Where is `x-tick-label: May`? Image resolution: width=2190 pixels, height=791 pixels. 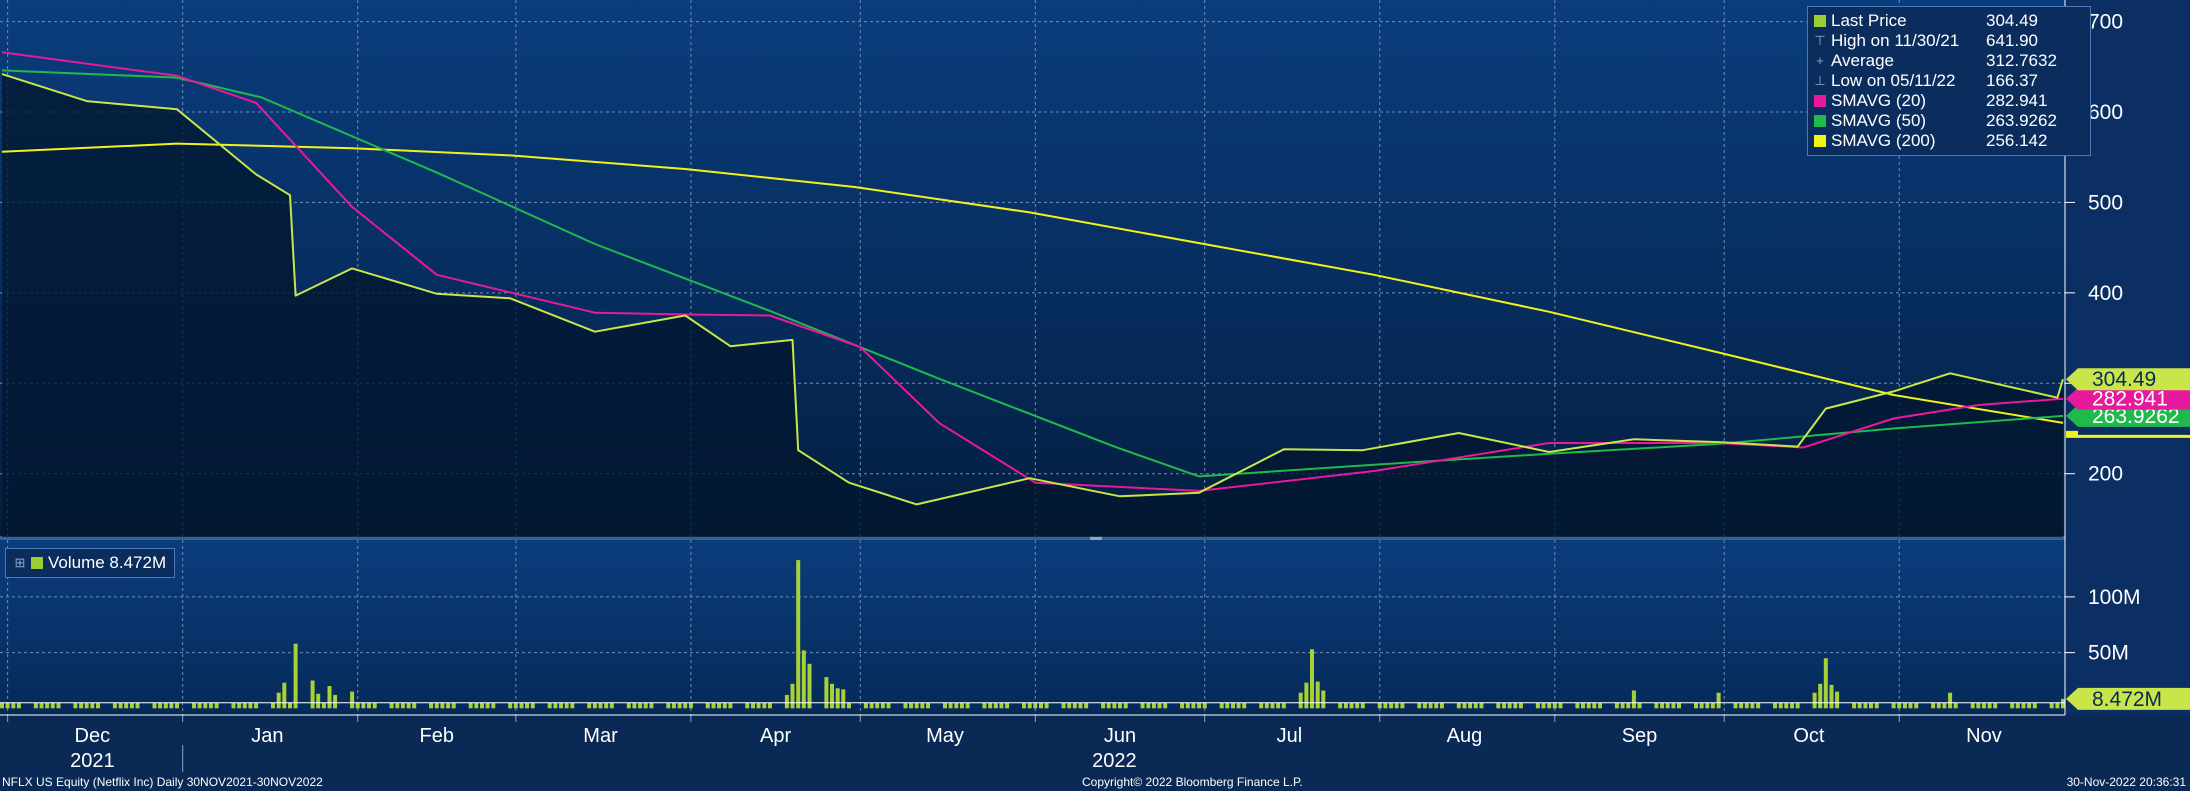 x-tick-label: May is located at coordinates (945, 736).